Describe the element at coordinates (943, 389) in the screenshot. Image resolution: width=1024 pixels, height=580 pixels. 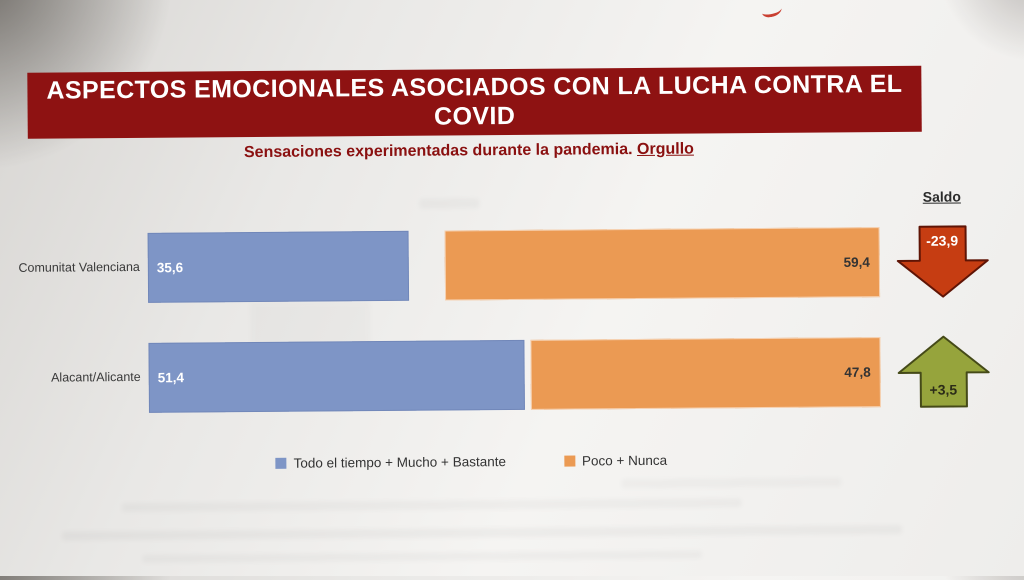
I see `saldo-value: +3,5` at that location.